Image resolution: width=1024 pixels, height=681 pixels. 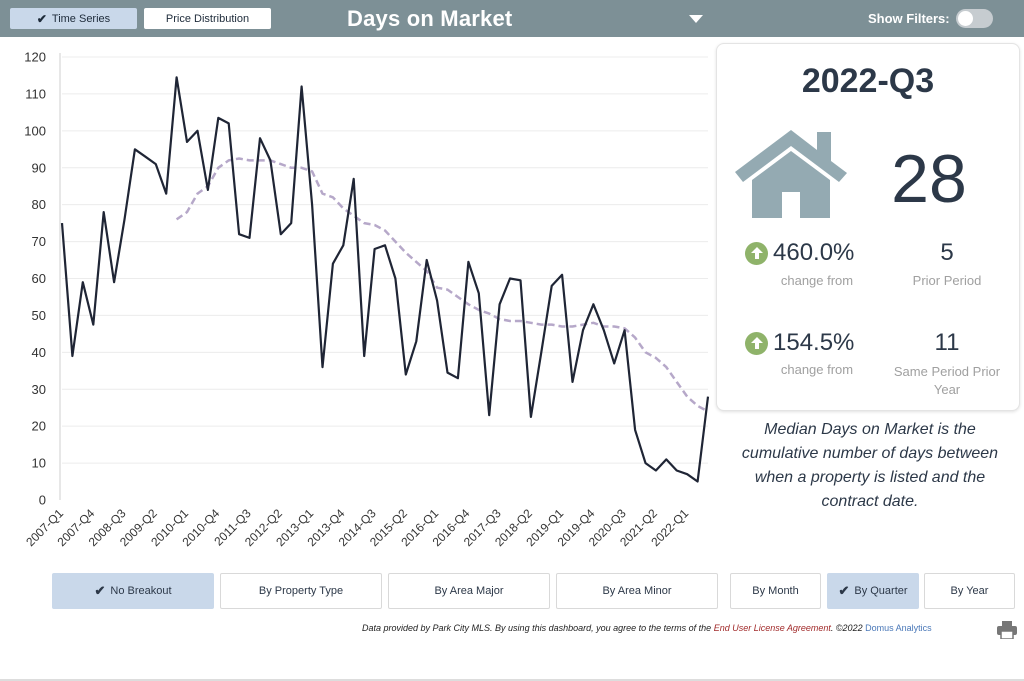 I want to click on tab-label: Time Series, so click(x=81, y=18).